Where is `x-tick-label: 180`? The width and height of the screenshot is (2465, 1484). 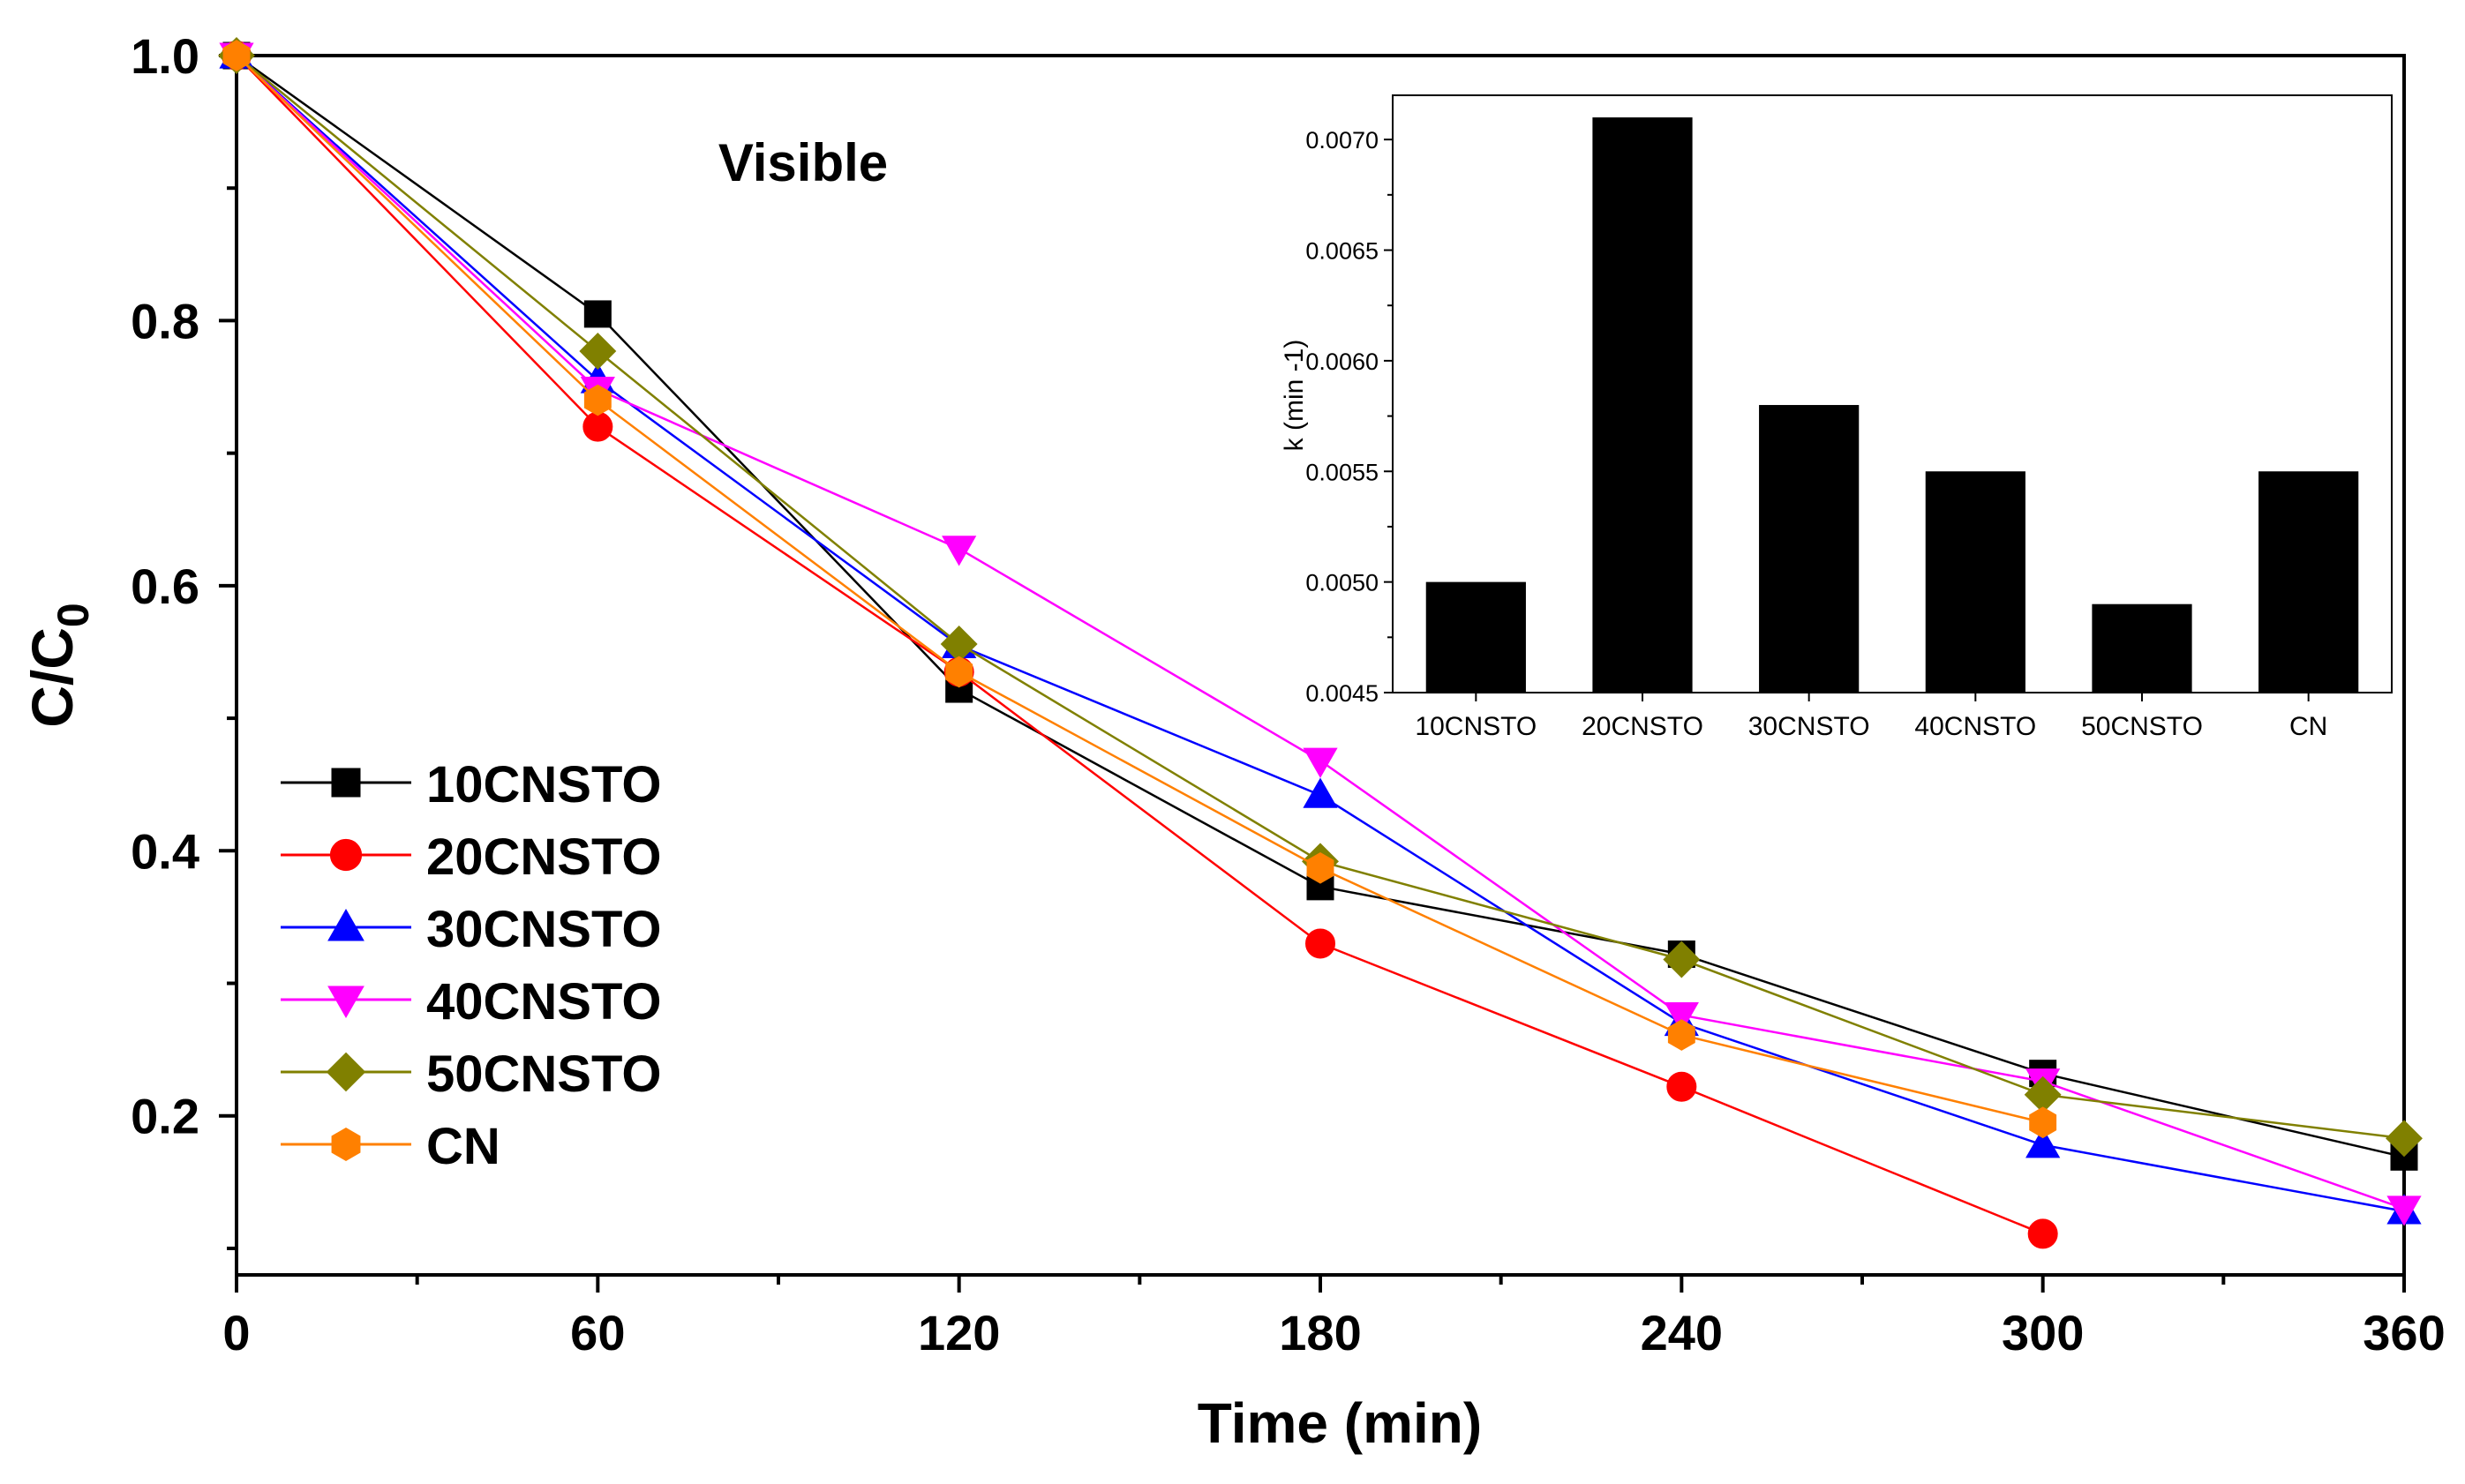
x-tick-label: 180 is located at coordinates (1320, 1332).